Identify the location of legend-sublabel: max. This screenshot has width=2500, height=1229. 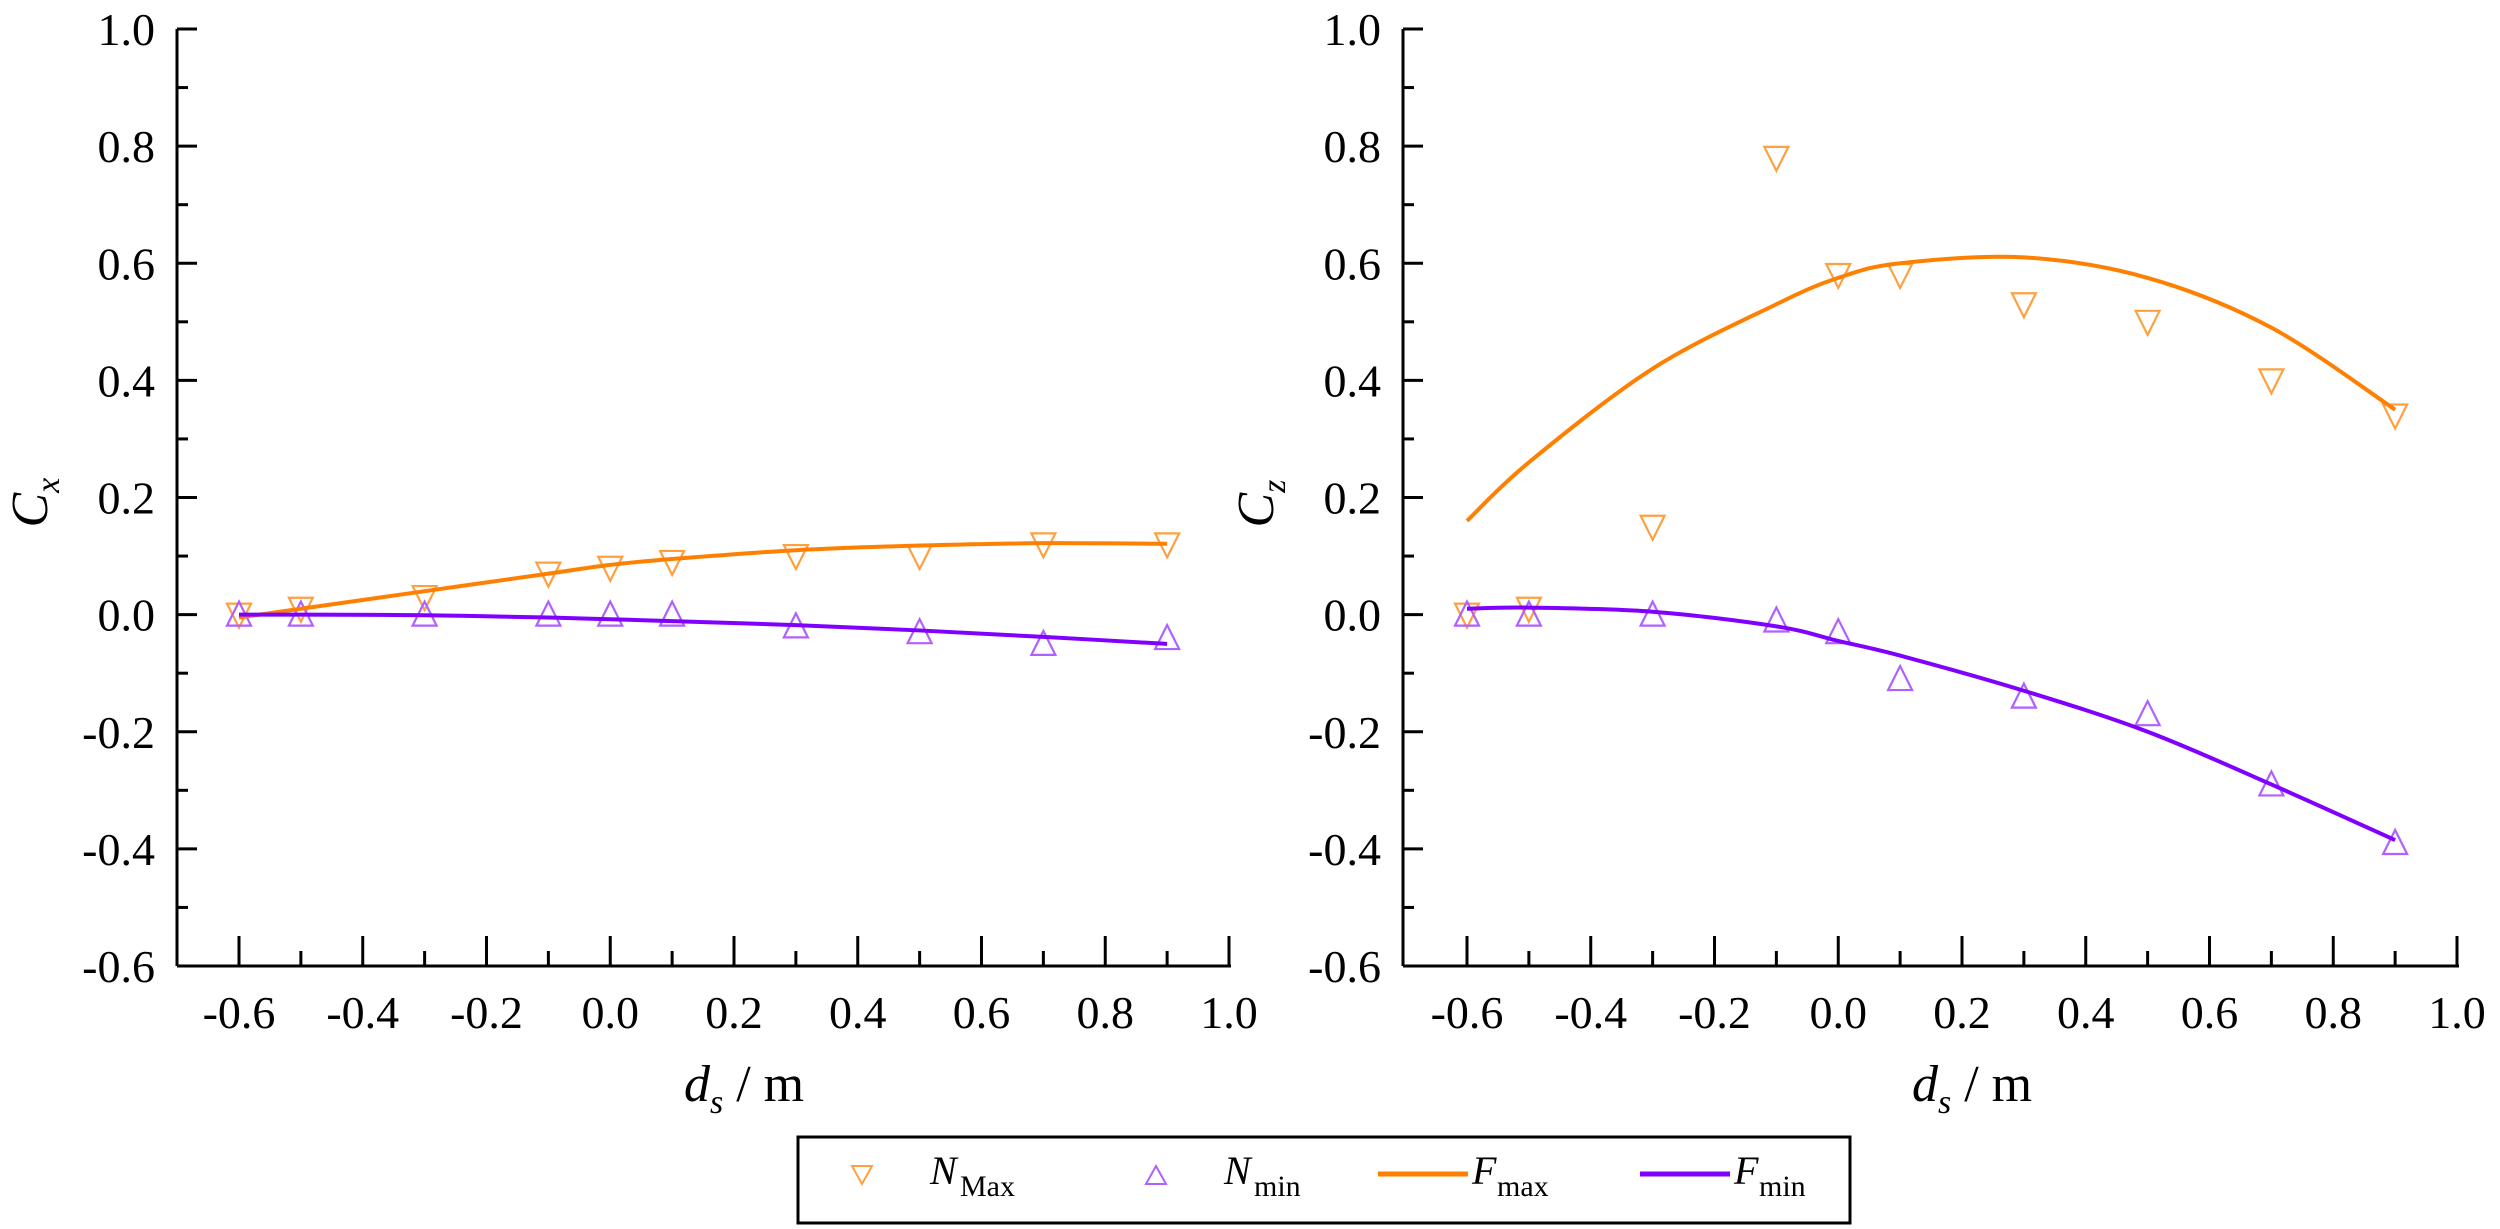
(1523, 1186).